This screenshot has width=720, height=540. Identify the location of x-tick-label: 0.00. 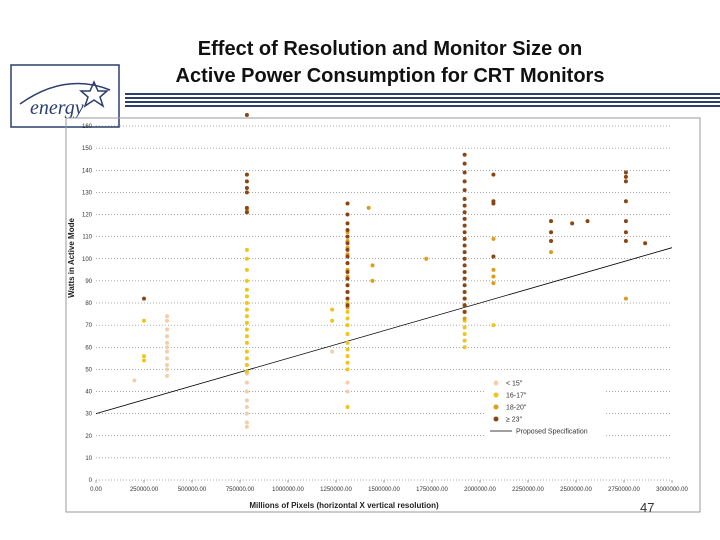
(96, 490).